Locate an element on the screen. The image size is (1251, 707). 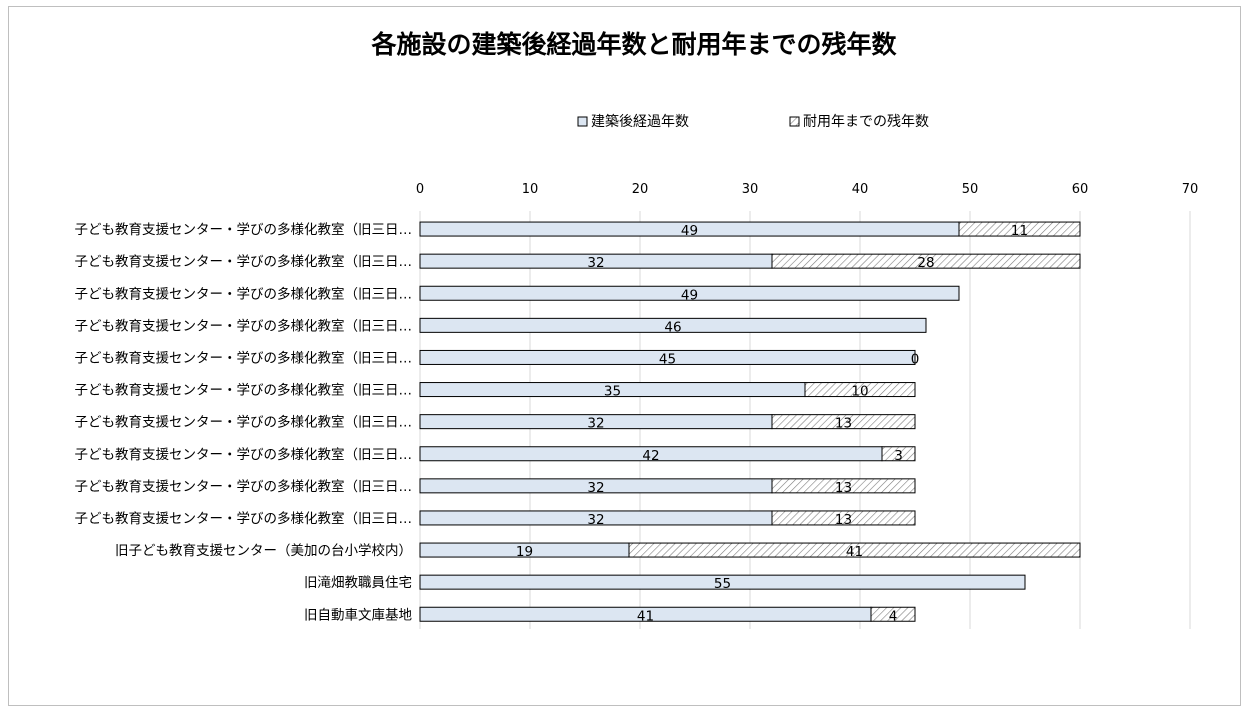
data-label: 3 is located at coordinates (898, 456).